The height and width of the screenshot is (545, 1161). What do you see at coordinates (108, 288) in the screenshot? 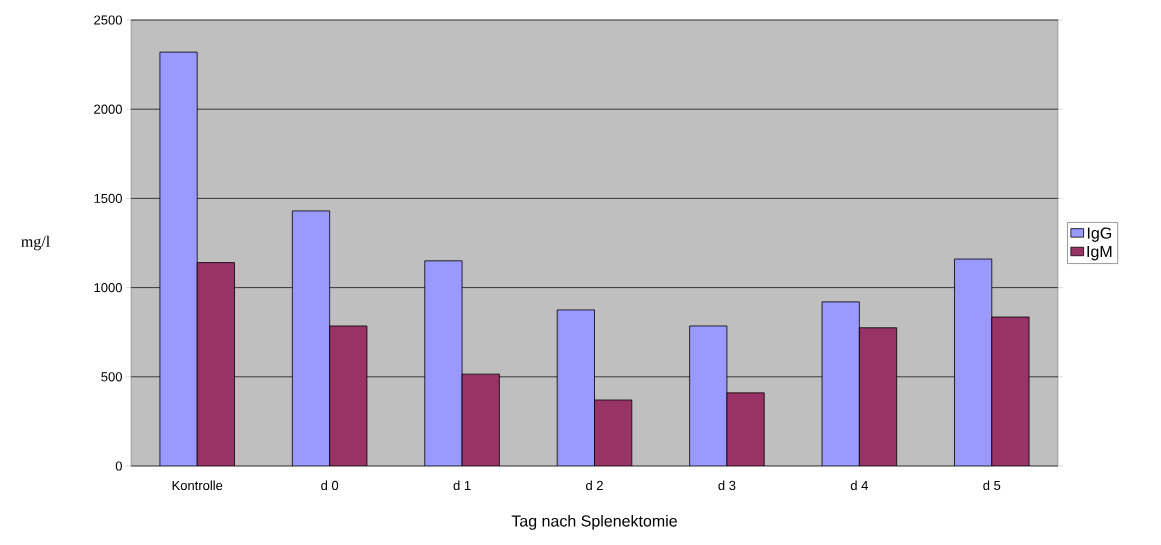
I see `y-tick-label: 1000` at bounding box center [108, 288].